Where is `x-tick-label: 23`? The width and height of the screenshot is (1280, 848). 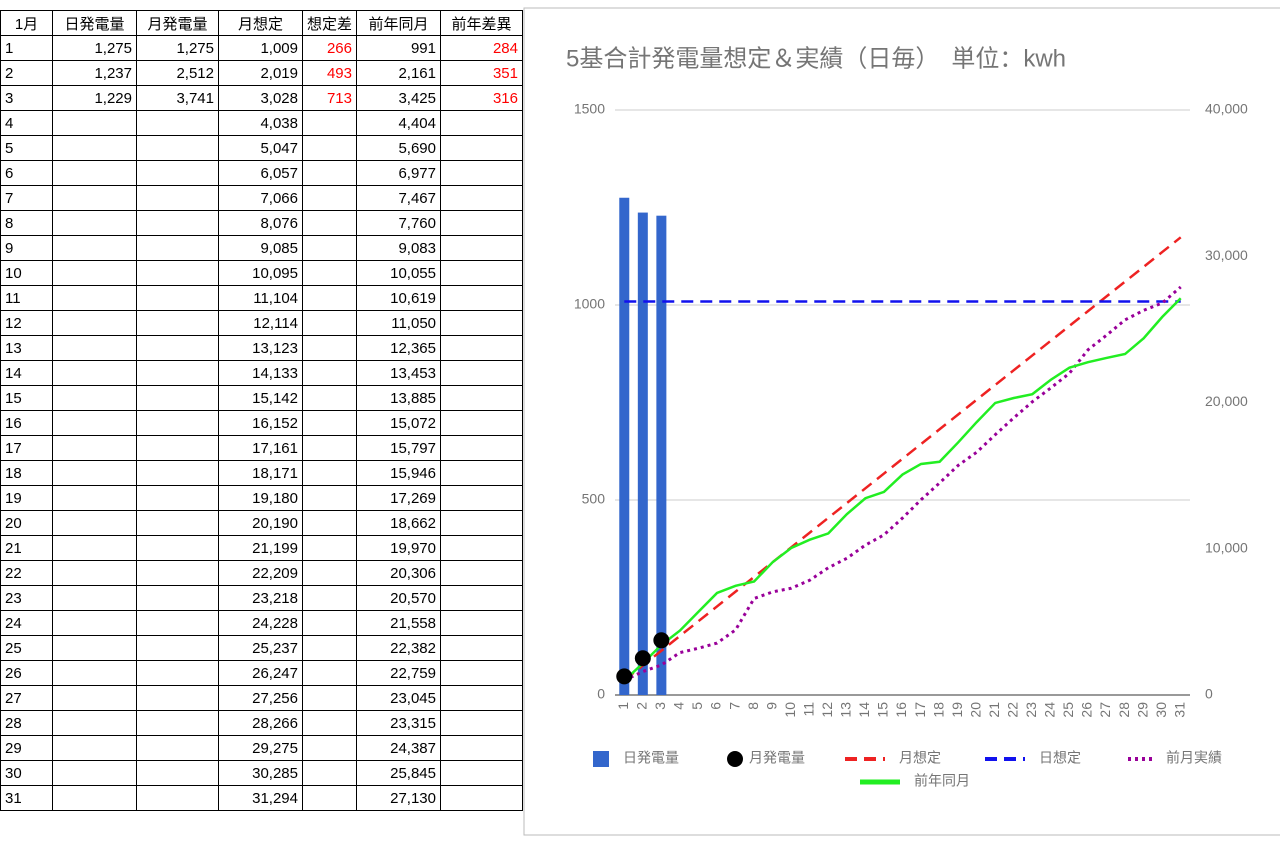
x-tick-label: 23 is located at coordinates (1031, 710).